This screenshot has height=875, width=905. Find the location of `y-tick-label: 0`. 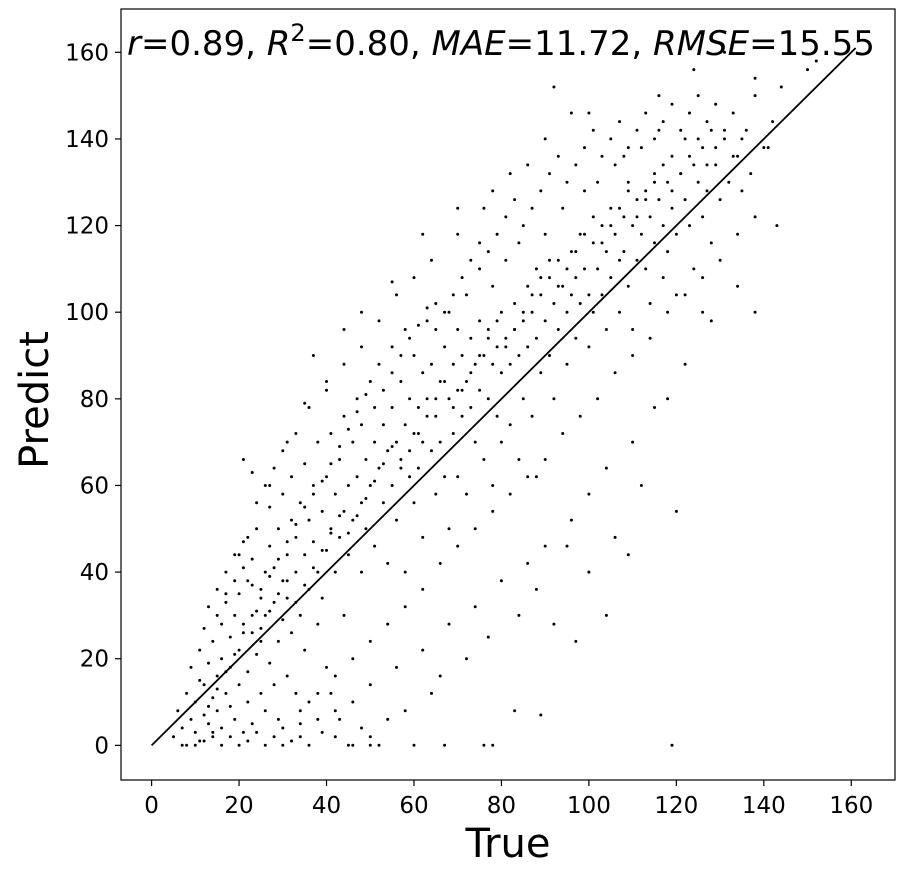

y-tick-label: 0 is located at coordinates (101, 746).